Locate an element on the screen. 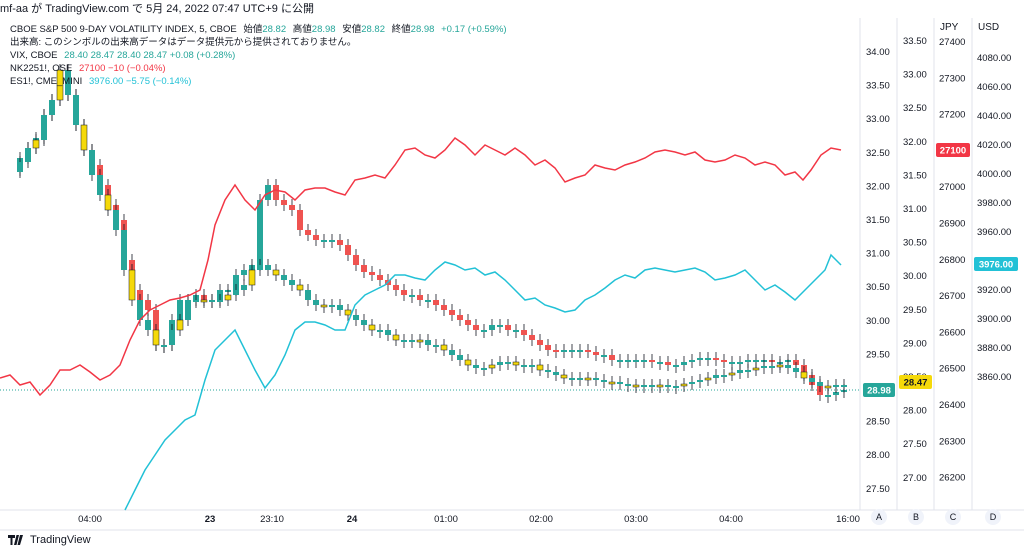 The image size is (1024, 553). vix-price-tag-bg is located at coordinates (915, 382).